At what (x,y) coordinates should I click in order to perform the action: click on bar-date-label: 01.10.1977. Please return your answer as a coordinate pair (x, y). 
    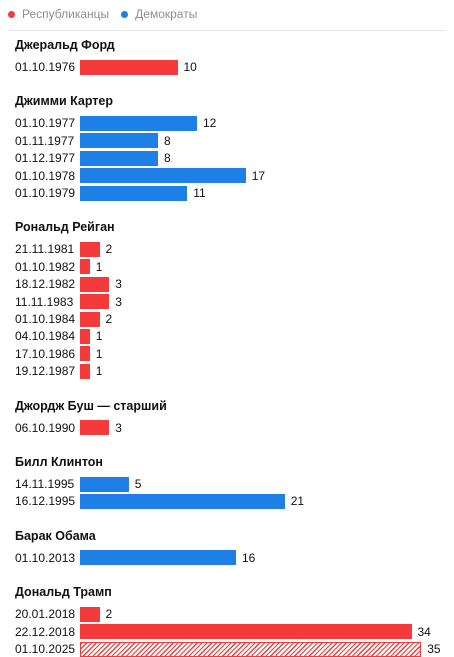
    Looking at the image, I should click on (45, 123).